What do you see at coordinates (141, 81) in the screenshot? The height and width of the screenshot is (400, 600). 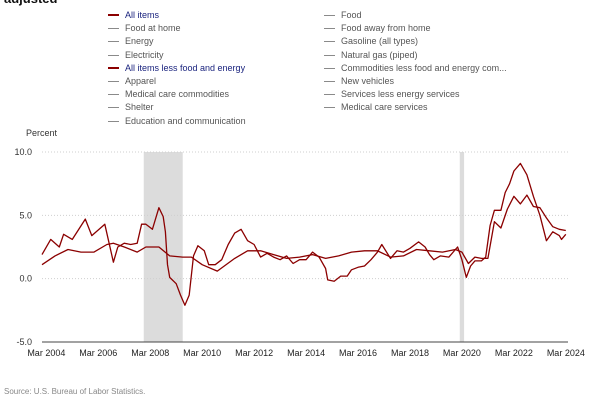 I see `legend-label: Apparel` at bounding box center [141, 81].